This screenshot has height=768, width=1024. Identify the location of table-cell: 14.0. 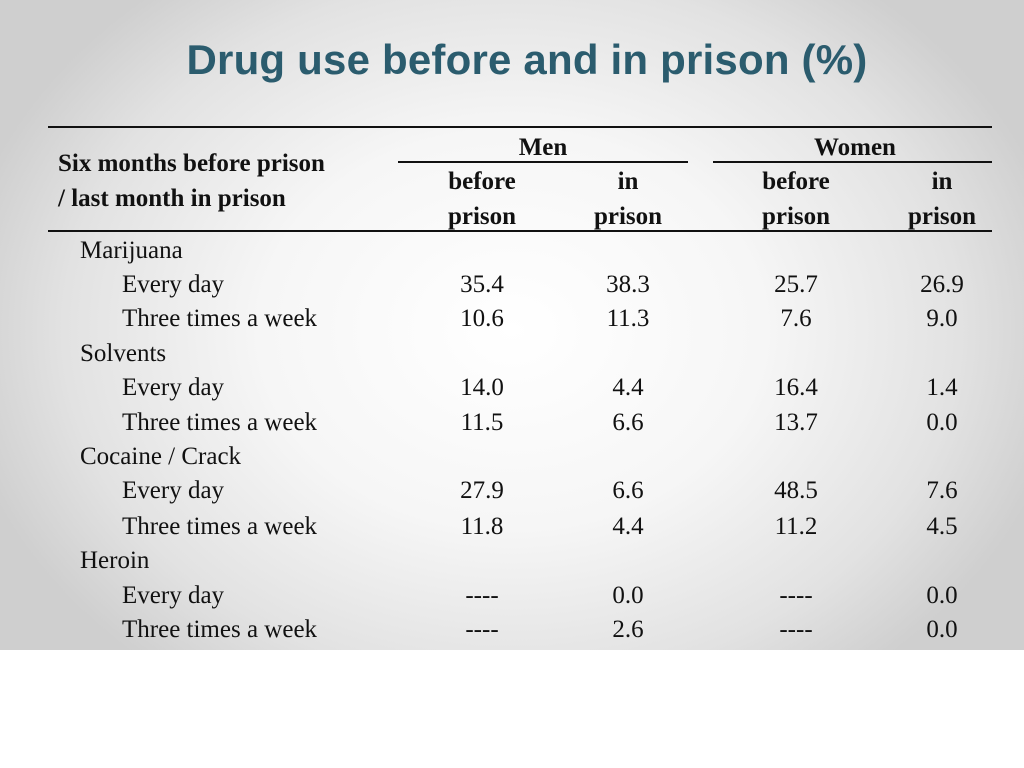
(482, 387).